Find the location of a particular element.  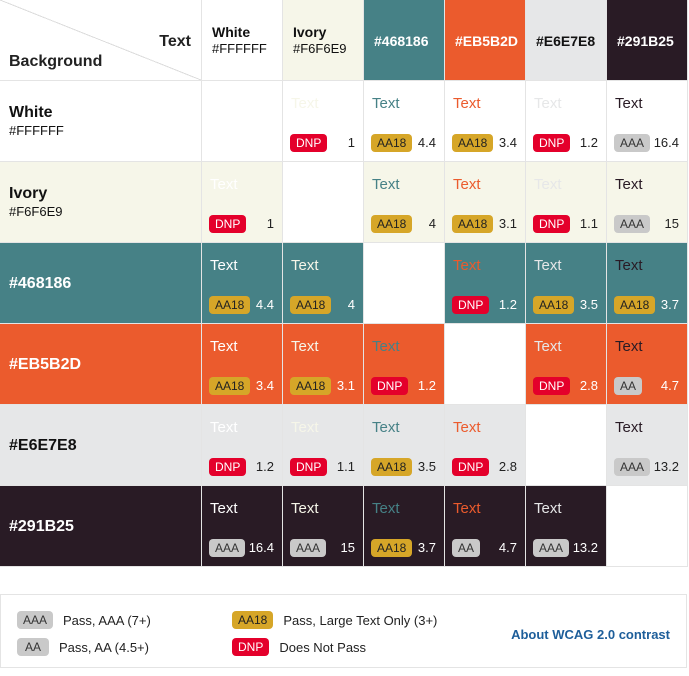

row-color-hex: #FFFFFF is located at coordinates (36, 130).